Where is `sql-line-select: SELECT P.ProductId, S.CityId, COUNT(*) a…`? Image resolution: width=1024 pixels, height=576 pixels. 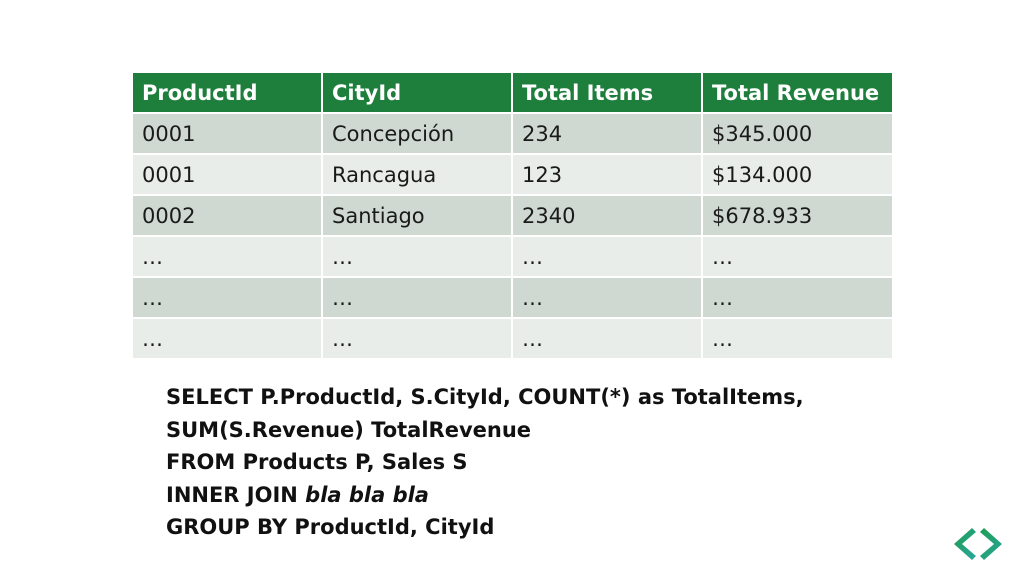 sql-line-select: SELECT P.ProductId, S.CityId, COUNT(*) a… is located at coordinates (485, 397).